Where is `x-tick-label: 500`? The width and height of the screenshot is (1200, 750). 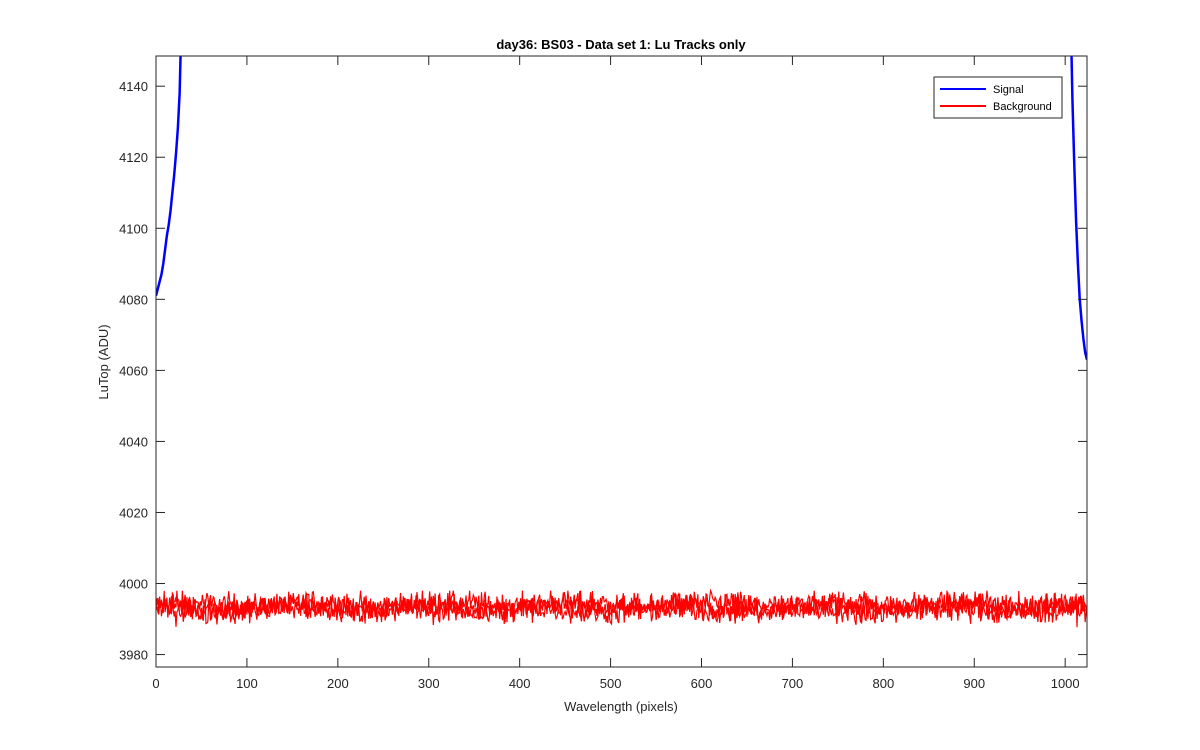
x-tick-label: 500 is located at coordinates (611, 683).